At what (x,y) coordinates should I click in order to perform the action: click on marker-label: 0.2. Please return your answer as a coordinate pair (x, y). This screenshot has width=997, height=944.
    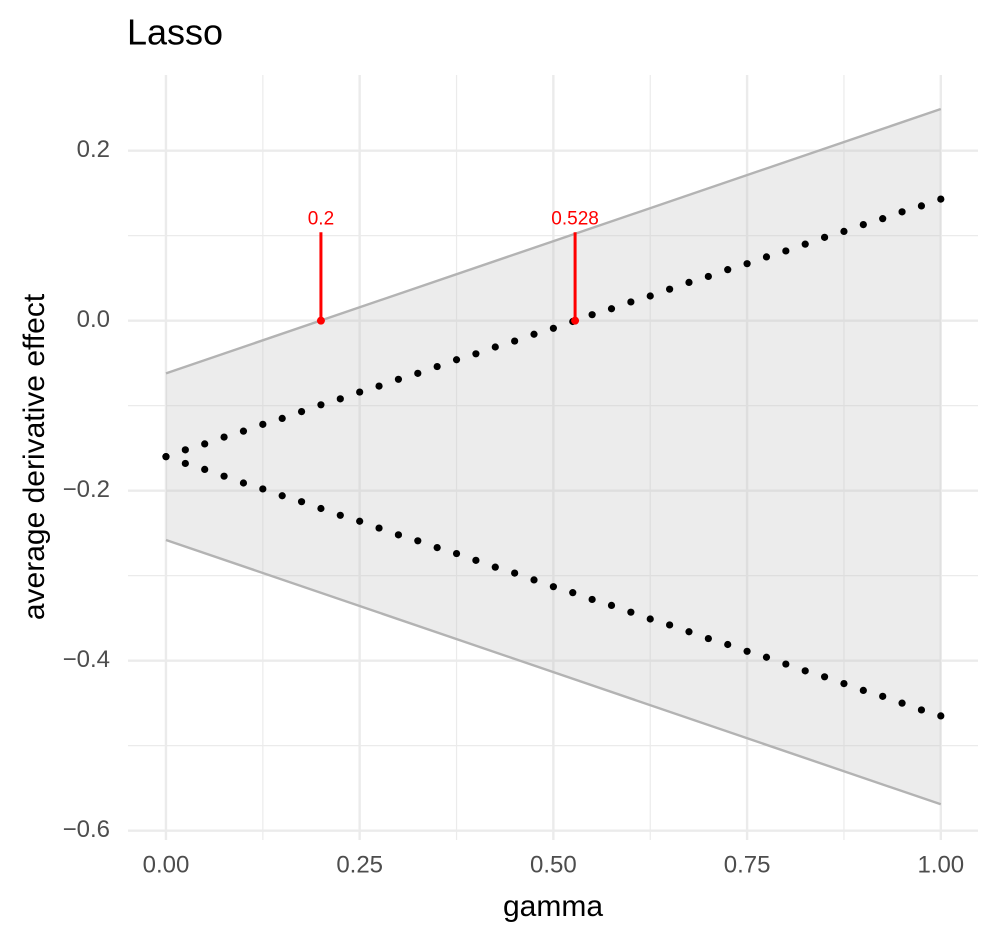
    Looking at the image, I should click on (321, 218).